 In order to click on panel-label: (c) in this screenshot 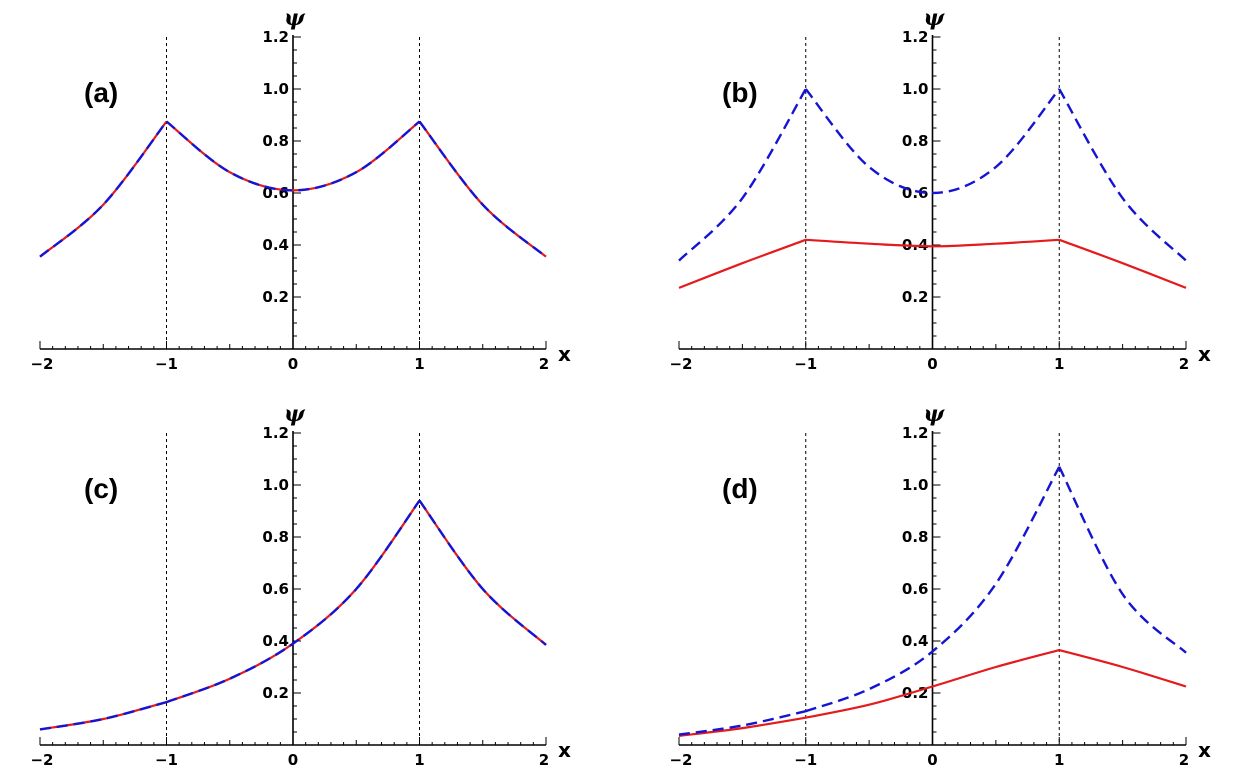, I will do `click(101, 488)`.